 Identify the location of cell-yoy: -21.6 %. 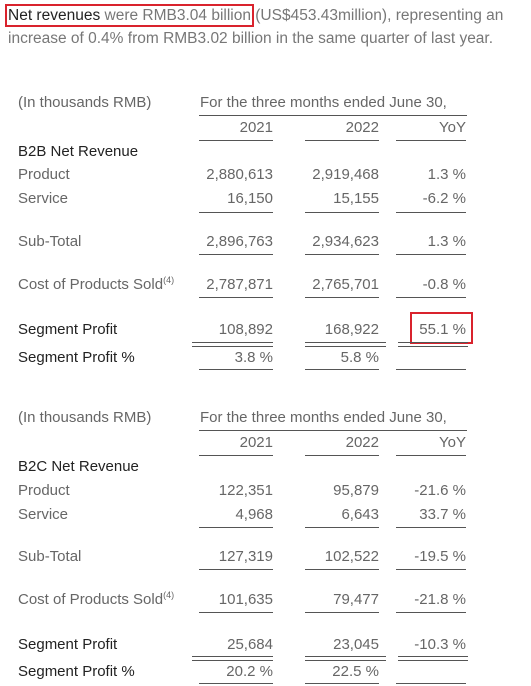
(440, 490).